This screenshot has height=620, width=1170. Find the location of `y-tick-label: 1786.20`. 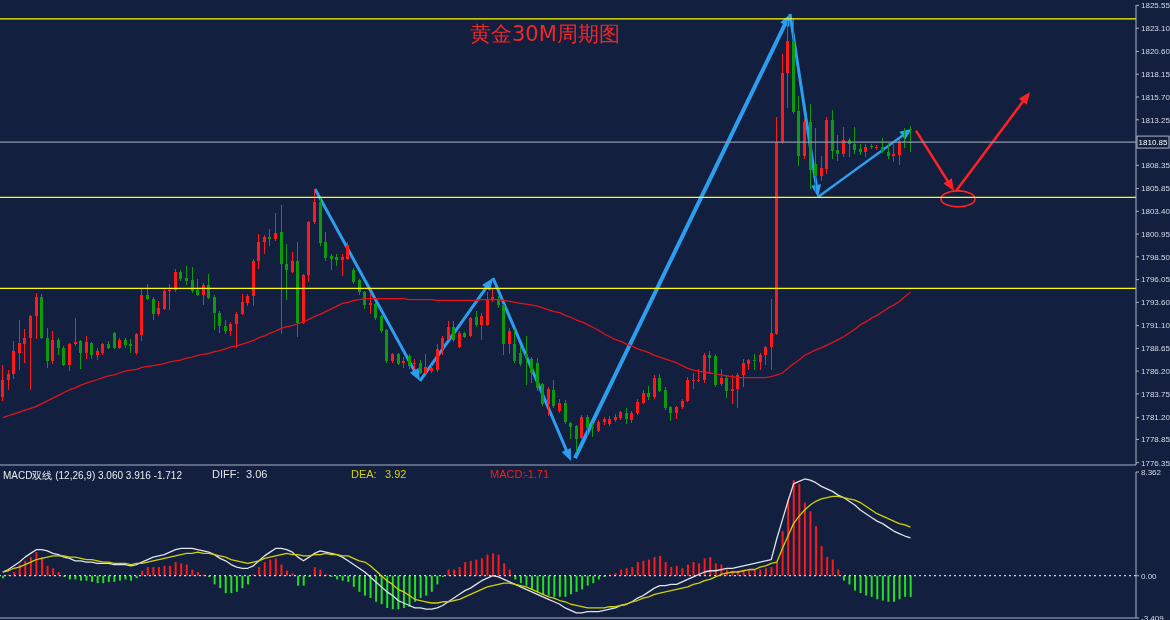

y-tick-label: 1786.20 is located at coordinates (1155, 371).